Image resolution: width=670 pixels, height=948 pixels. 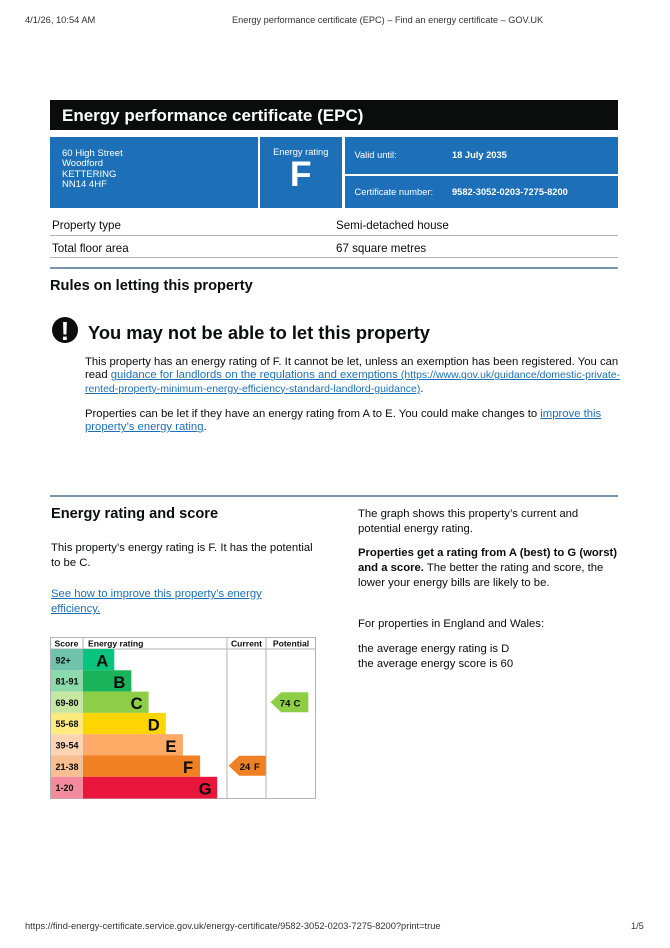 I want to click on svg-text: 55-68, so click(x=67, y=724).